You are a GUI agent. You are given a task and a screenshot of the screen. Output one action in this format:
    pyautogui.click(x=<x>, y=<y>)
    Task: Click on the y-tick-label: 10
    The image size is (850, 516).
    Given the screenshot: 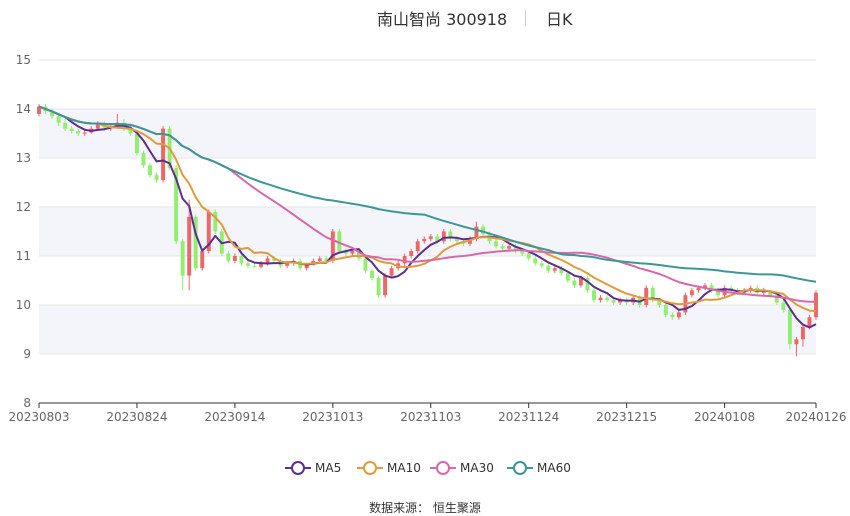 What is the action you would take?
    pyautogui.click(x=23, y=305)
    